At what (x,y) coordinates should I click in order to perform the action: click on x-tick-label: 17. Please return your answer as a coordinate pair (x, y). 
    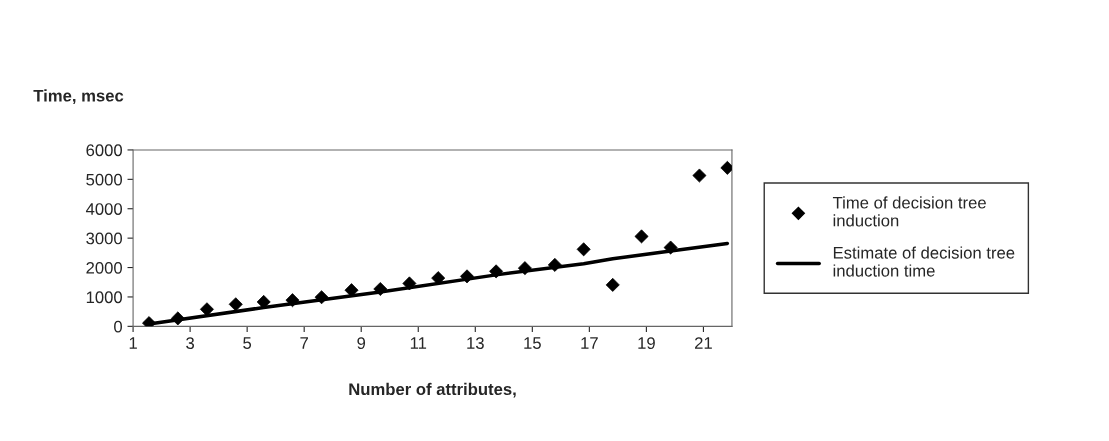
    Looking at the image, I should click on (589, 343).